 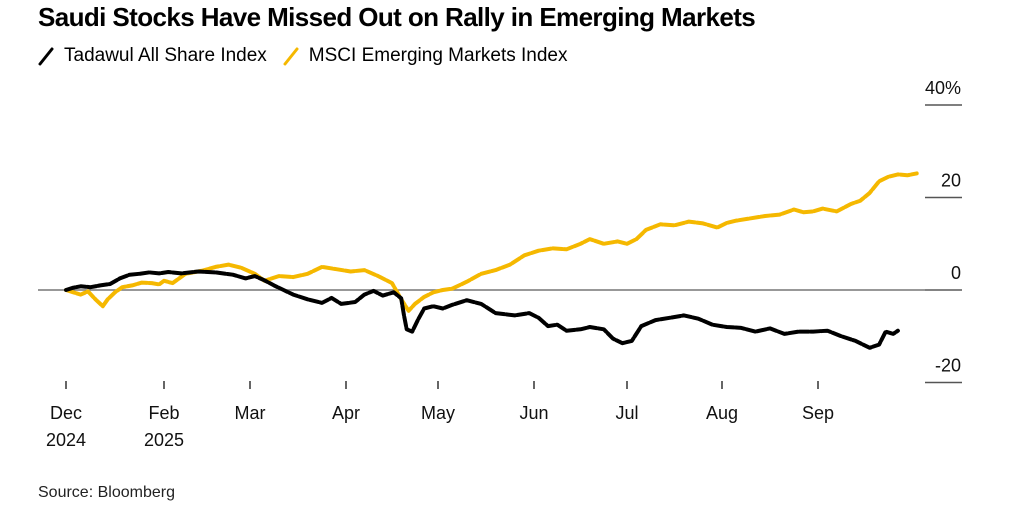 I want to click on x-tick-label: May, so click(x=438, y=413).